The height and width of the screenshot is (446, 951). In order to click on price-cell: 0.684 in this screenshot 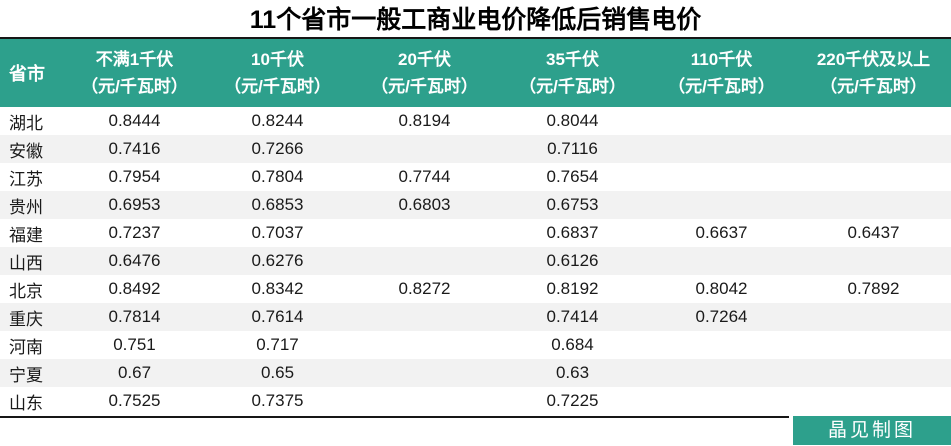, I will do `click(572, 344)`.